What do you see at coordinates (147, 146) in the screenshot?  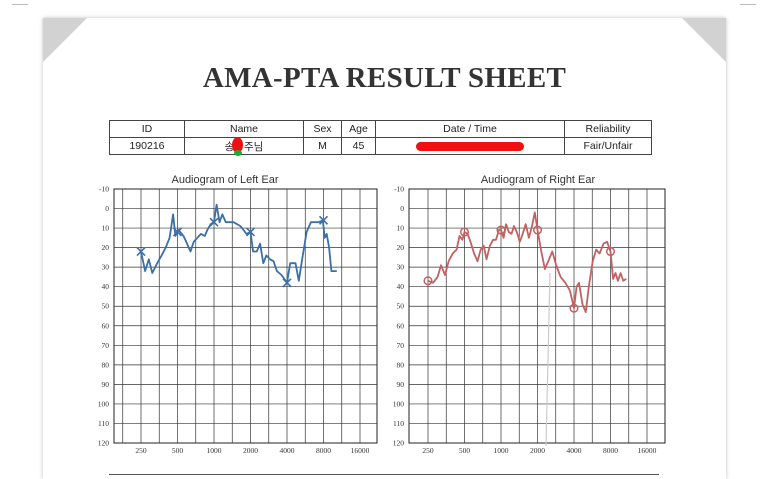 I see `value-id: 190216` at bounding box center [147, 146].